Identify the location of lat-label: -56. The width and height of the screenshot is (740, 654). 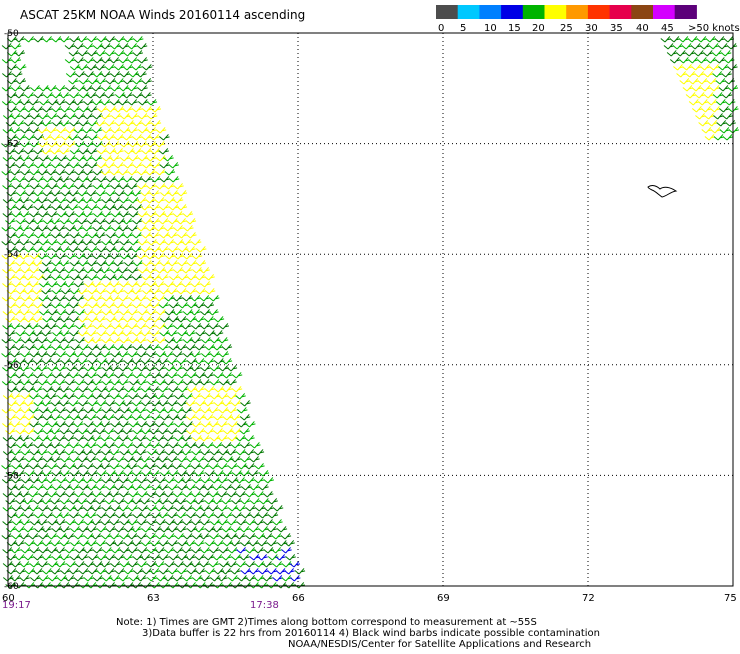
(11, 366).